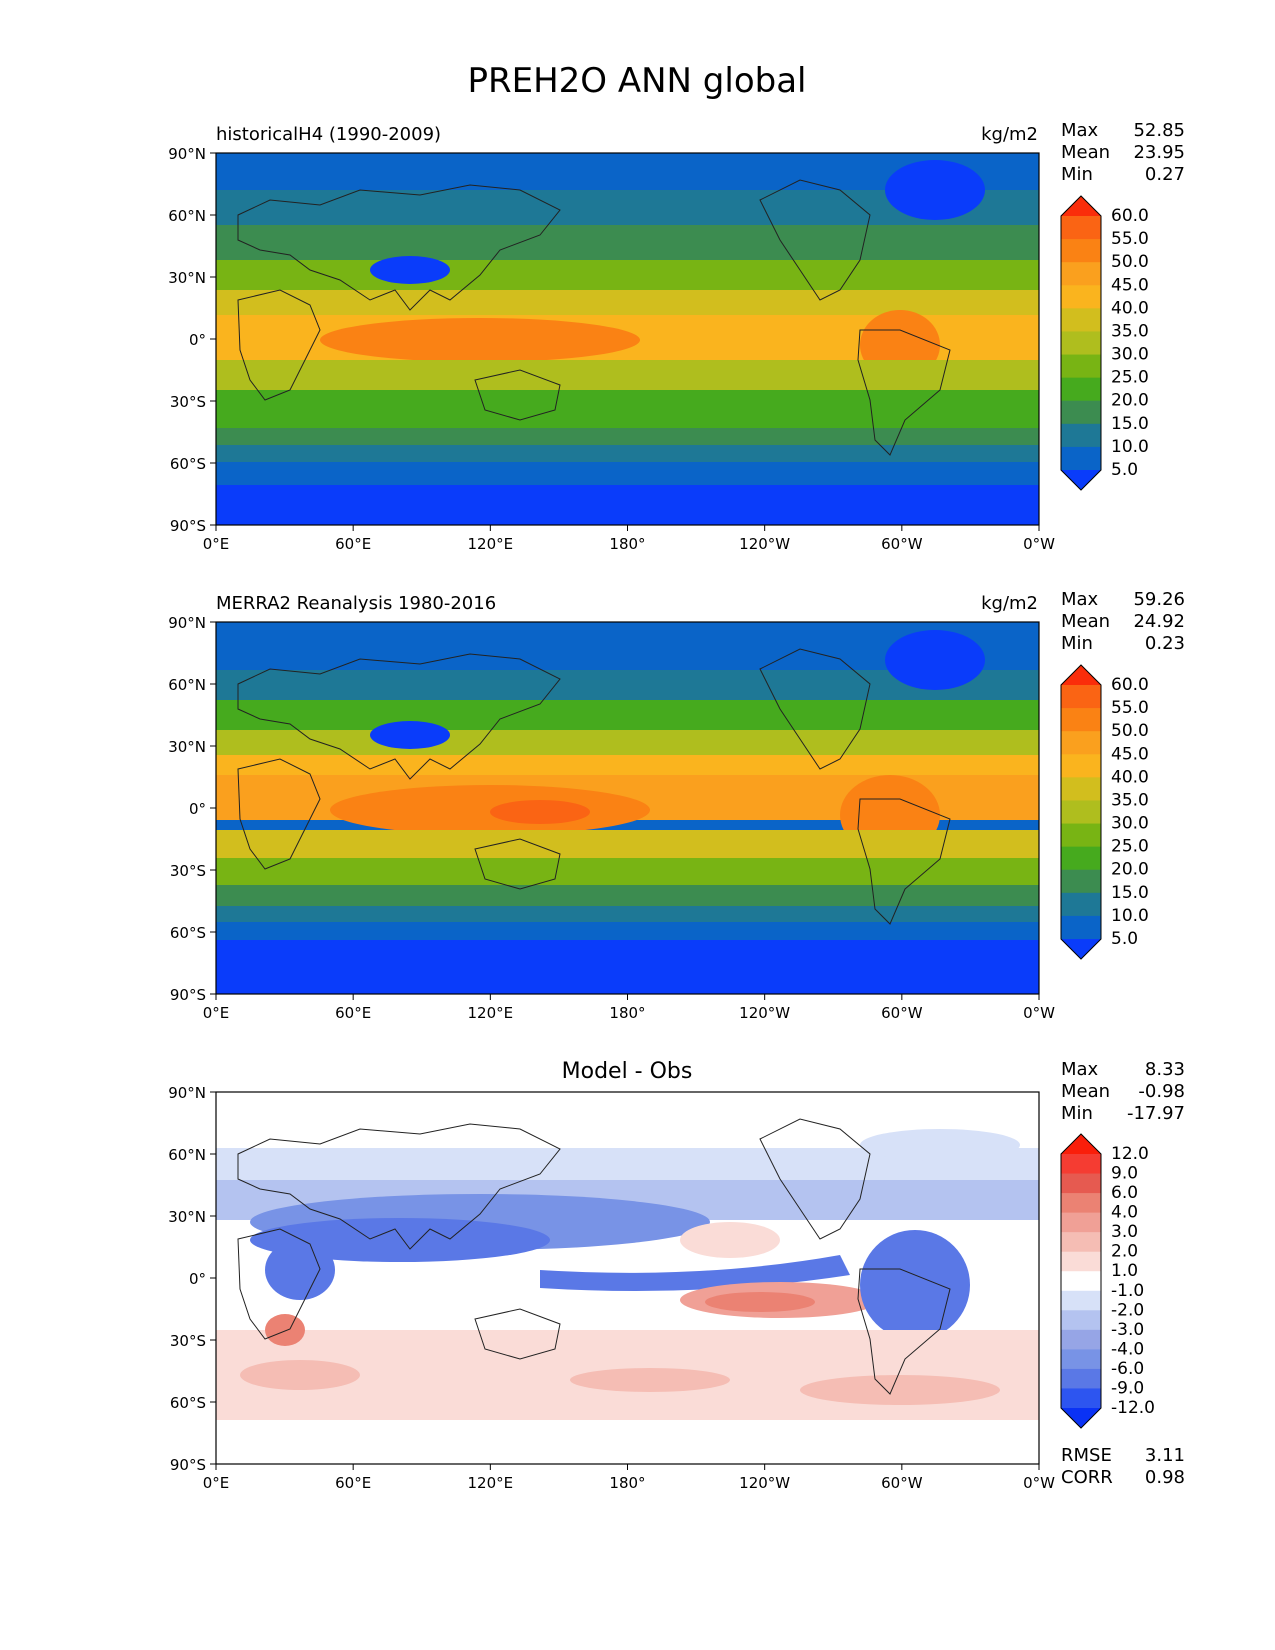 The height and width of the screenshot is (1650, 1275). Describe the element at coordinates (1130, 708) in the screenshot. I see `colorbar-tick-label: 55.0` at that location.